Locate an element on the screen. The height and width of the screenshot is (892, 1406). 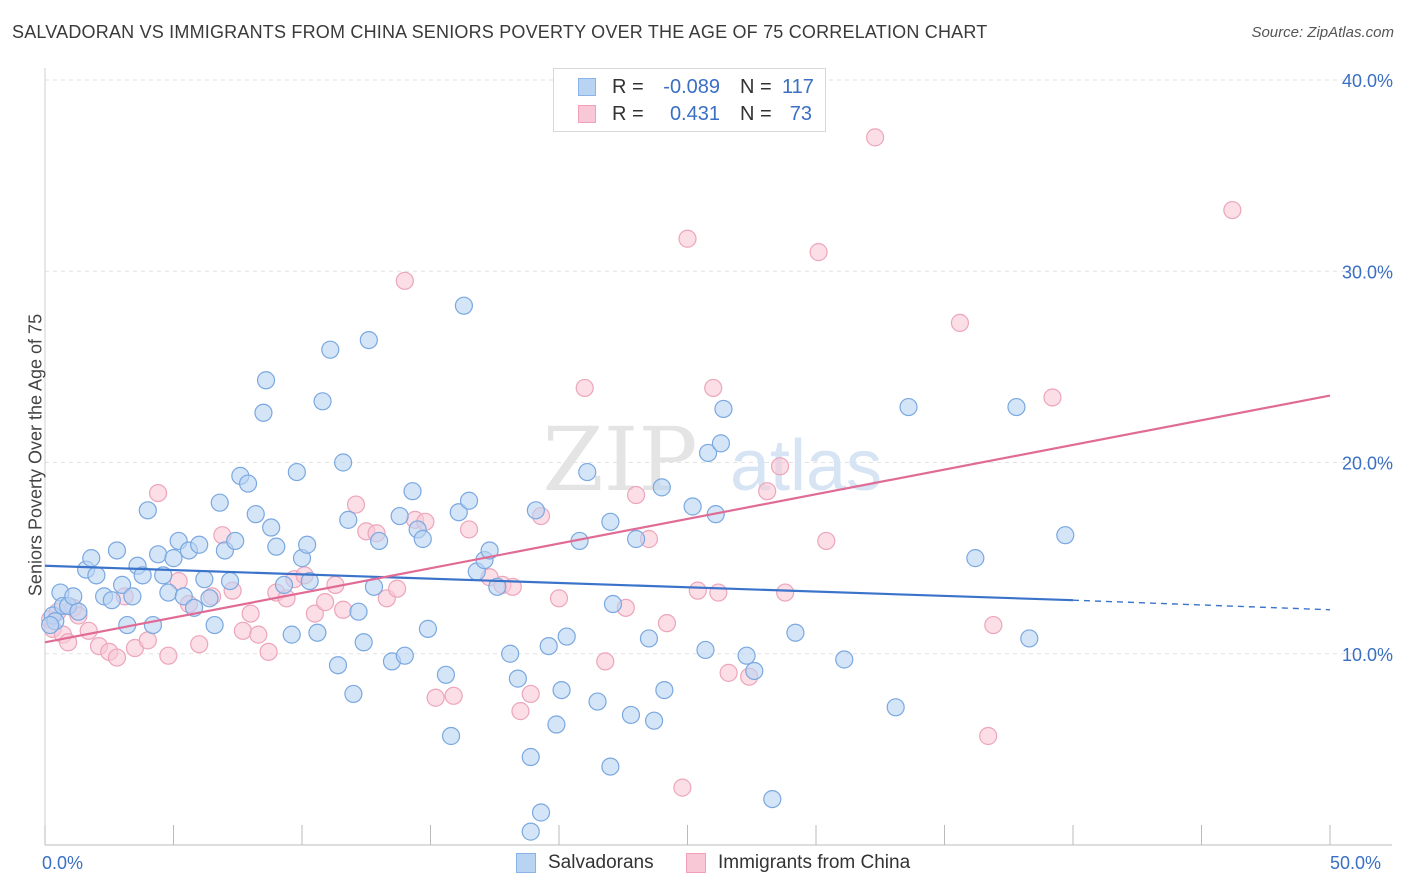
legend-r-value: -0.089 is located at coordinates (691, 86).